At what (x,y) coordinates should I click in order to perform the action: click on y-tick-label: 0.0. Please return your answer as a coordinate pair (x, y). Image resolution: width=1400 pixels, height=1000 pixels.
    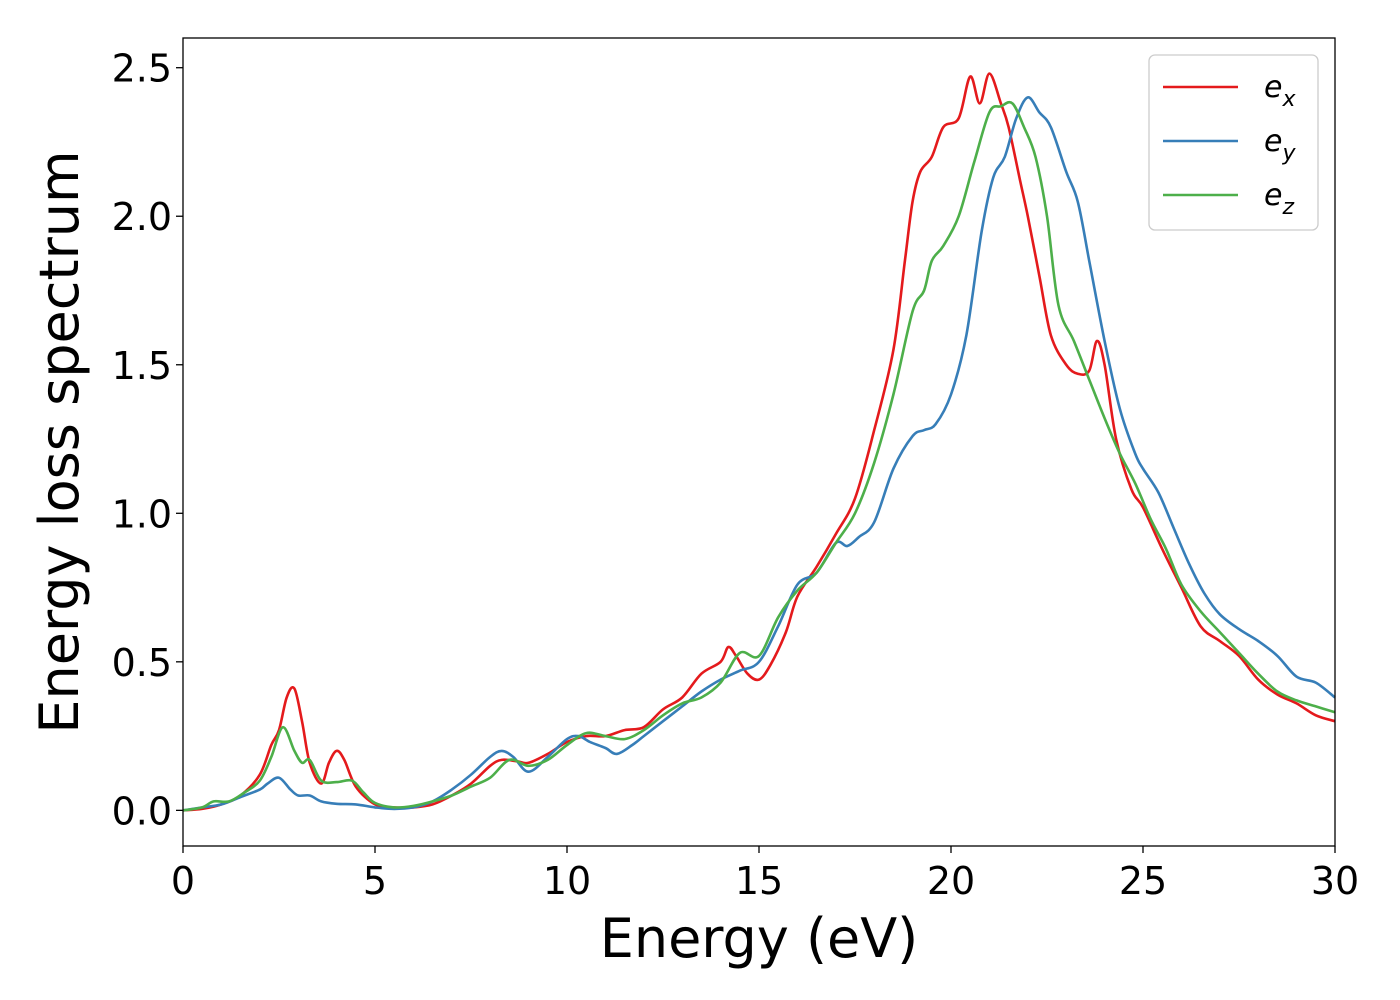
    Looking at the image, I should click on (142, 811).